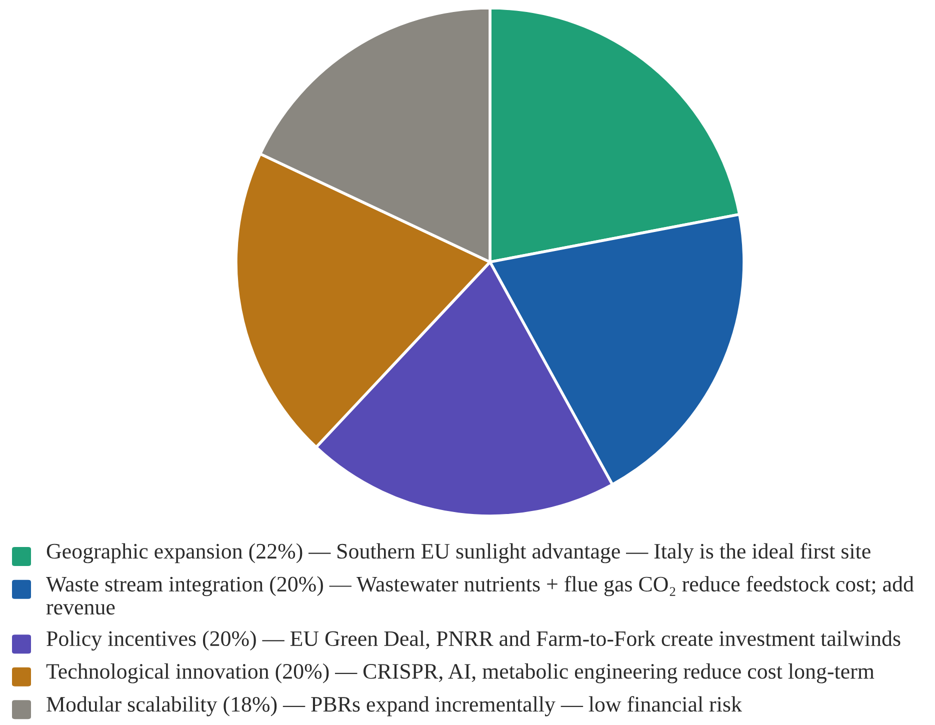  Describe the element at coordinates (394, 706) in the screenshot. I see `legend-label: Modular scalability (18%) — PBRs expand incrementally — low financial risk` at that location.